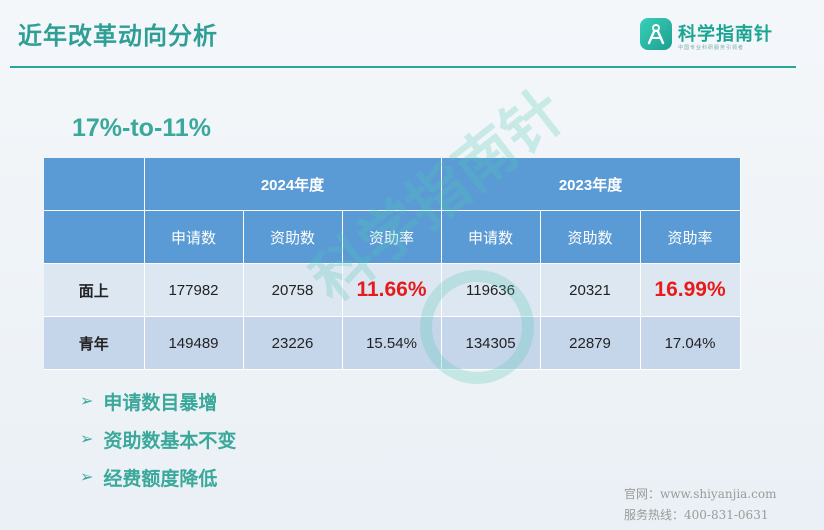 The image size is (824, 530). I want to click on logo-subtext: 中国专业科研服务引领者, so click(711, 48).